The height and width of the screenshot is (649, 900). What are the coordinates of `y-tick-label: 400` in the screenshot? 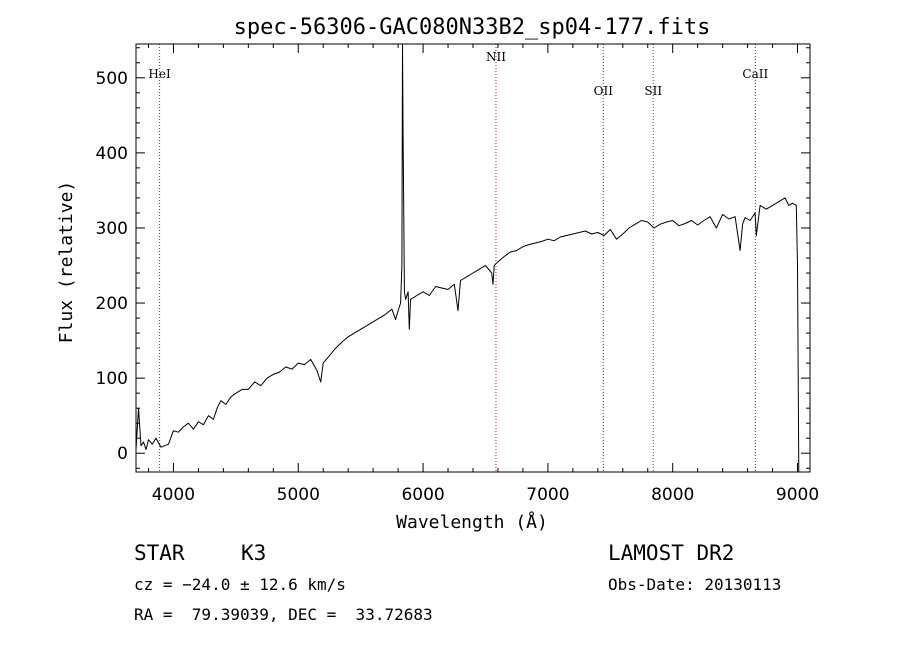 It's located at (112, 154).